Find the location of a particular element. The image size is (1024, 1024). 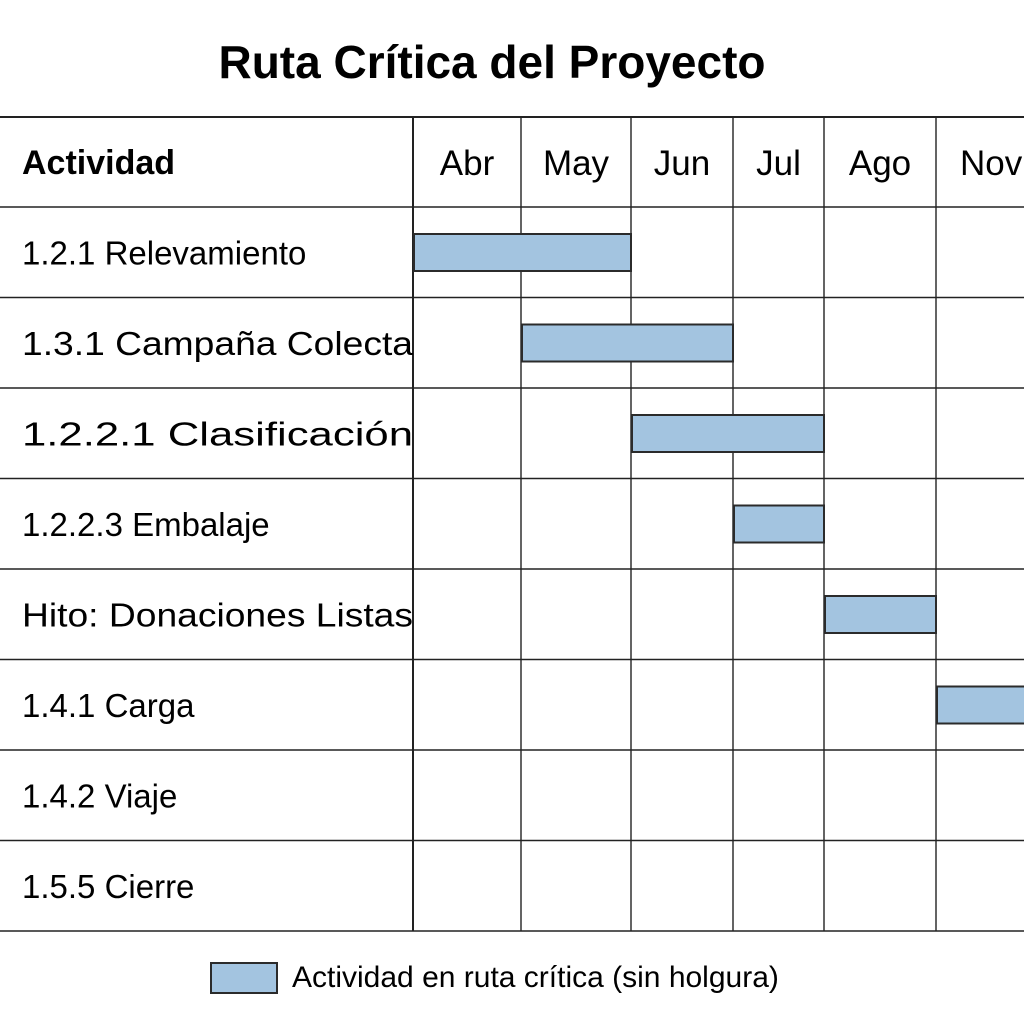

legend: Actividad en ruta crítica (sin holgura) is located at coordinates (494, 978).